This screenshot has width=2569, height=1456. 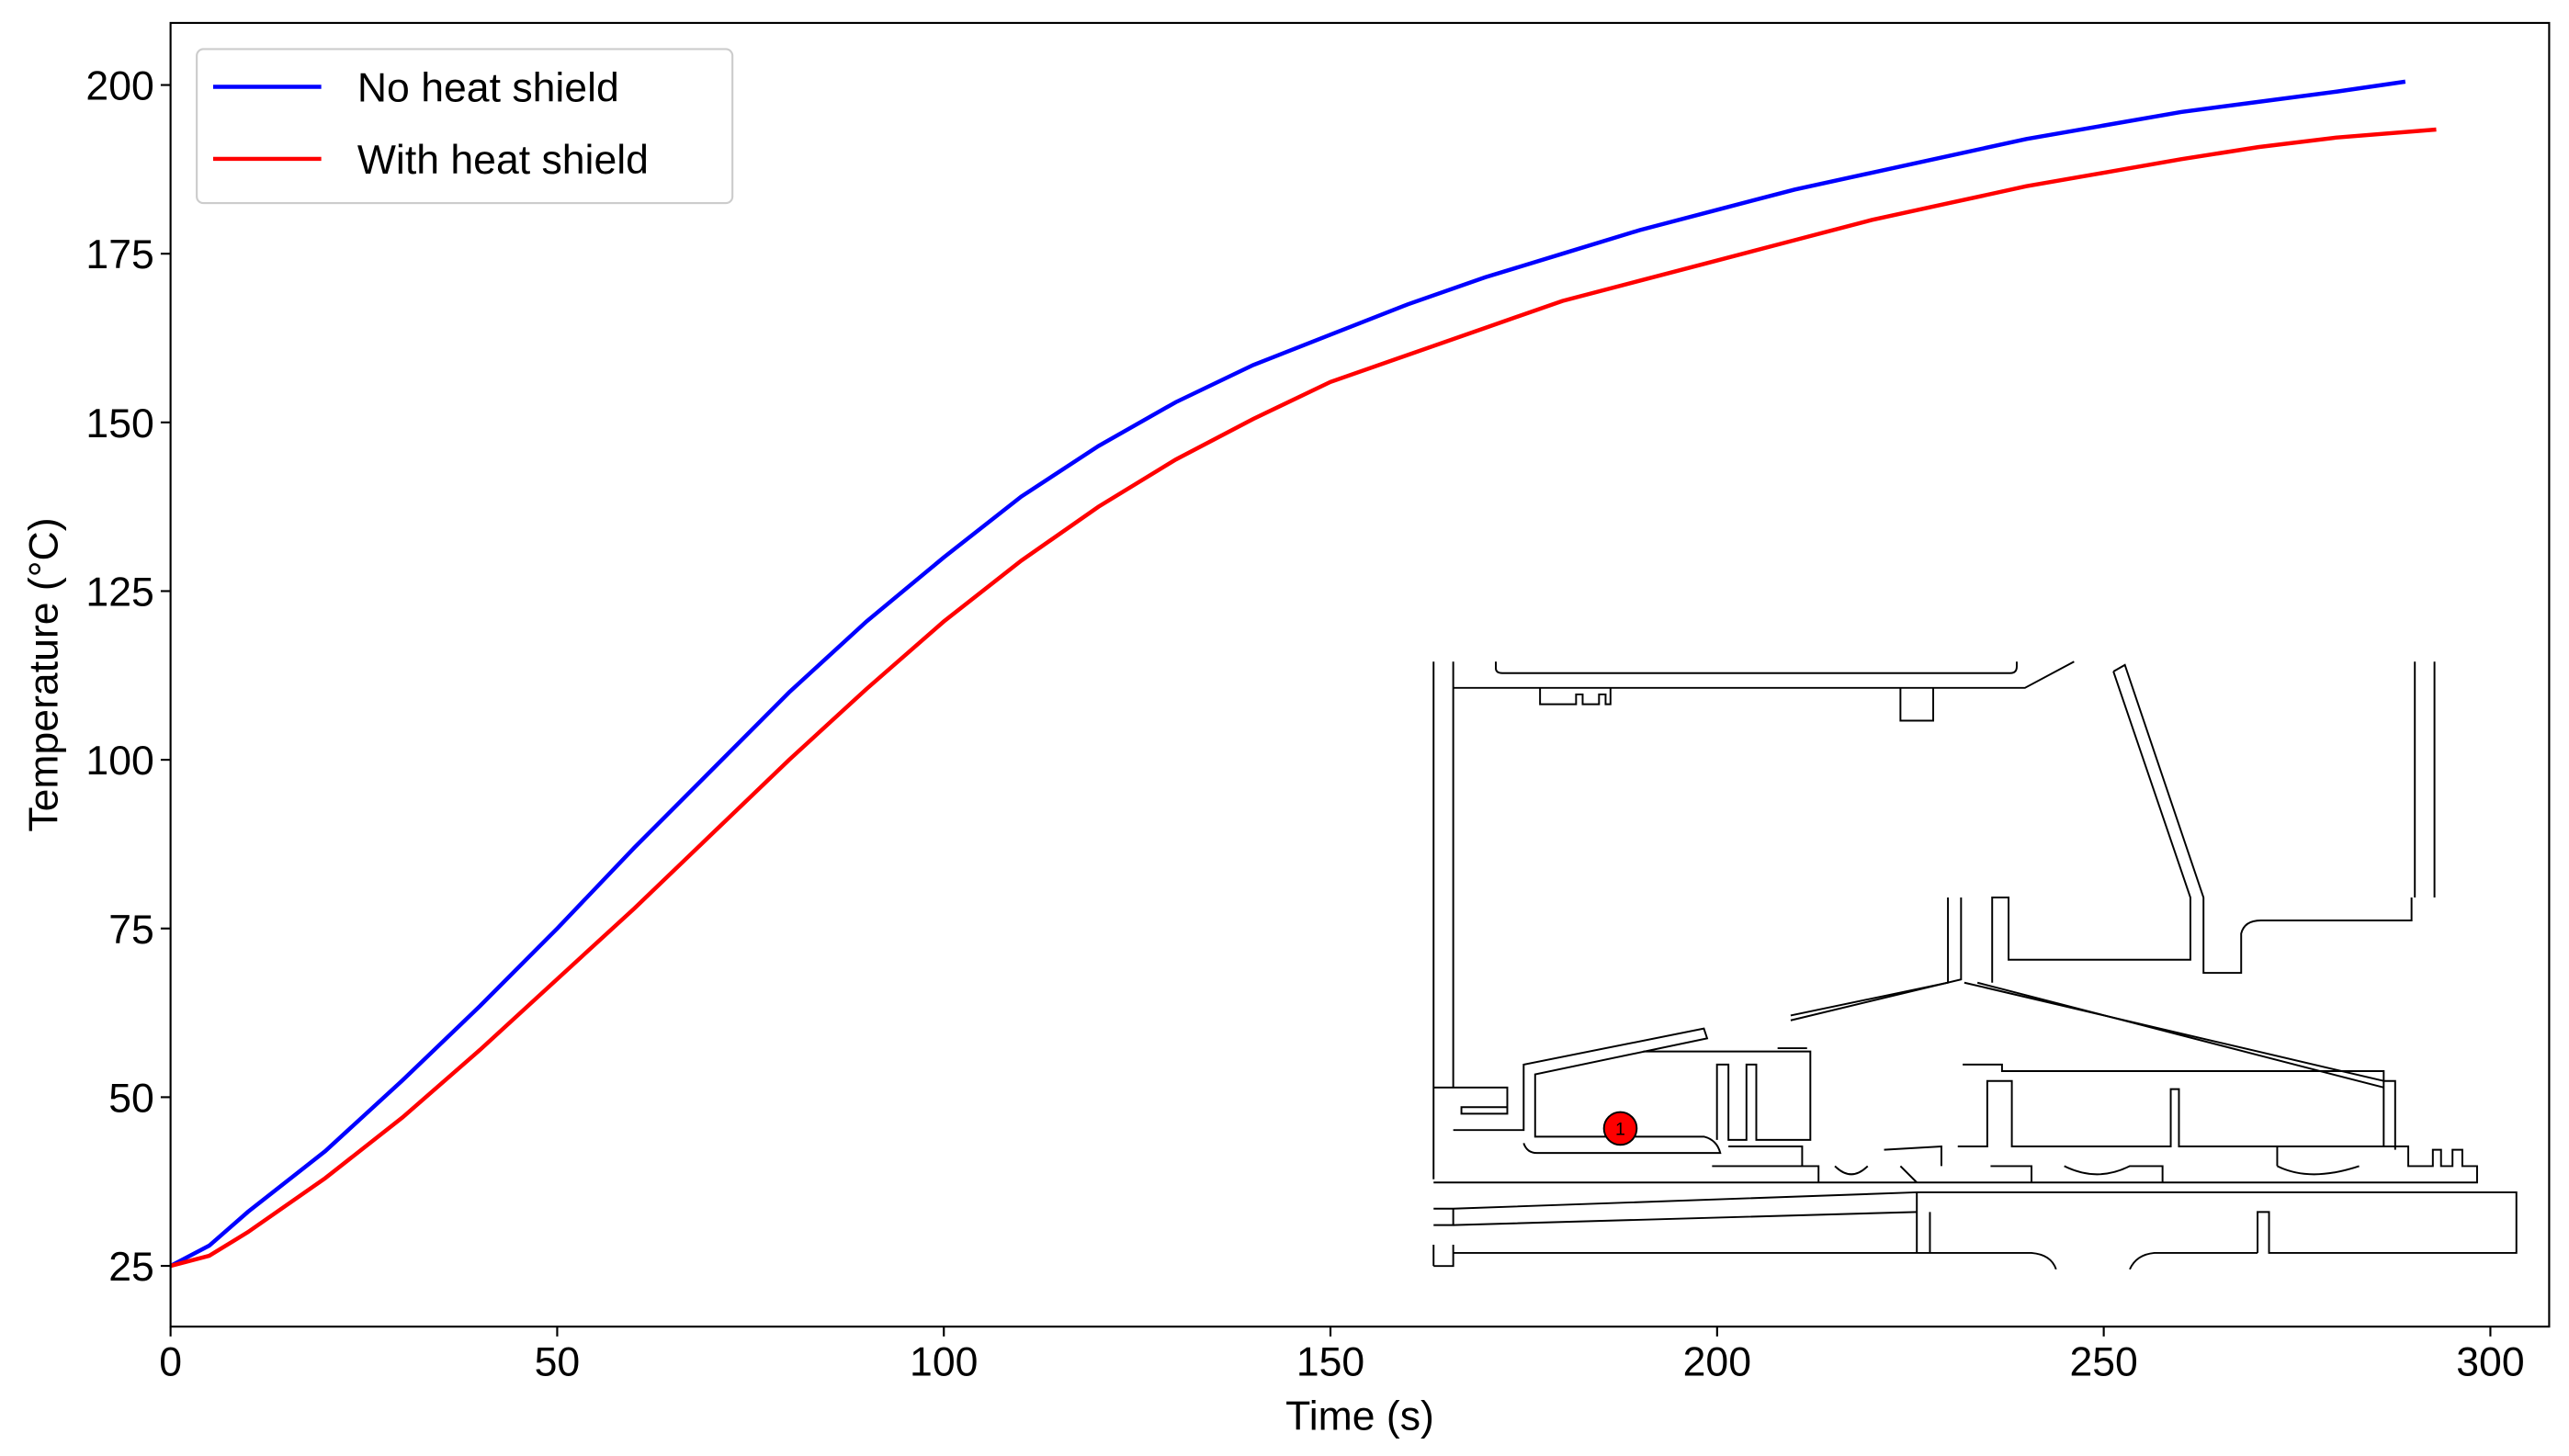 What do you see at coordinates (131, 930) in the screenshot?
I see `y-tick-label: 75` at bounding box center [131, 930].